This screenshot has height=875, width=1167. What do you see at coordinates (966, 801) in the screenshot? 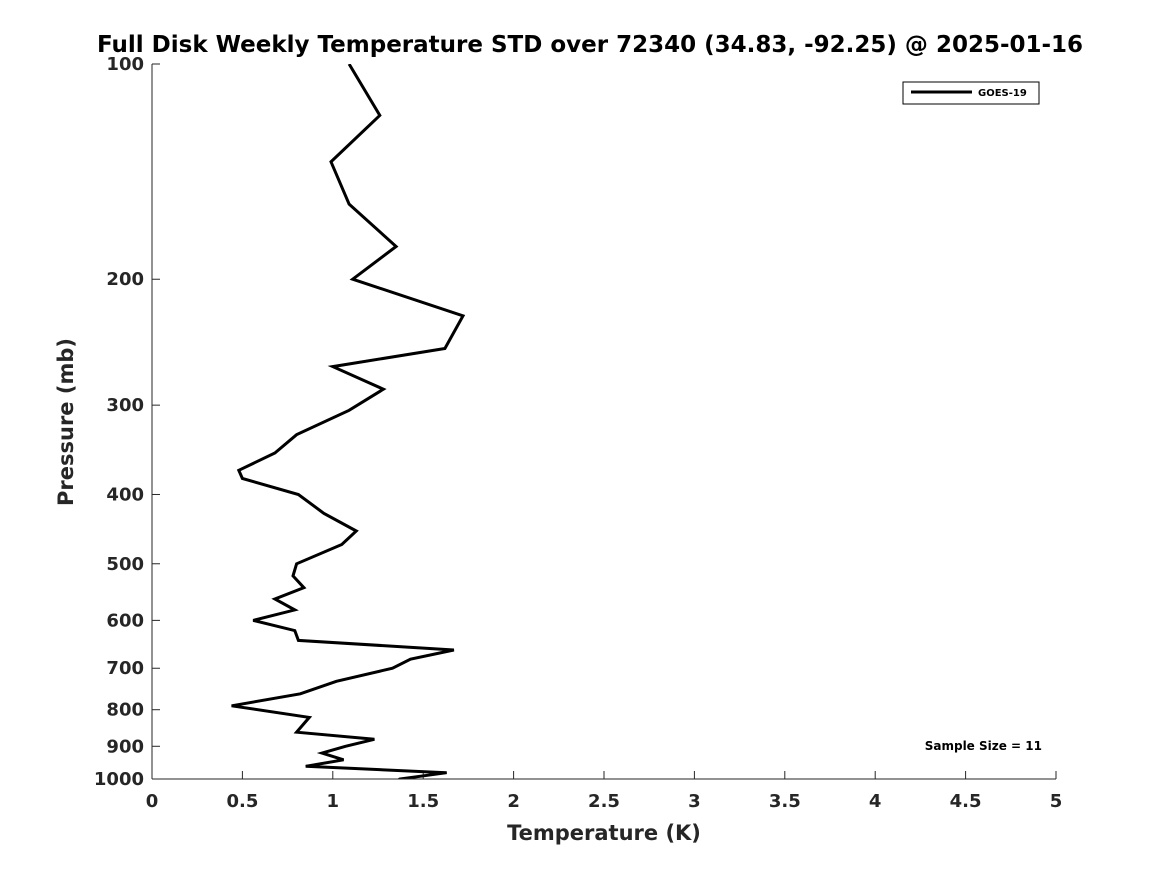
I see `x-tick-label: 4.5` at bounding box center [966, 801].